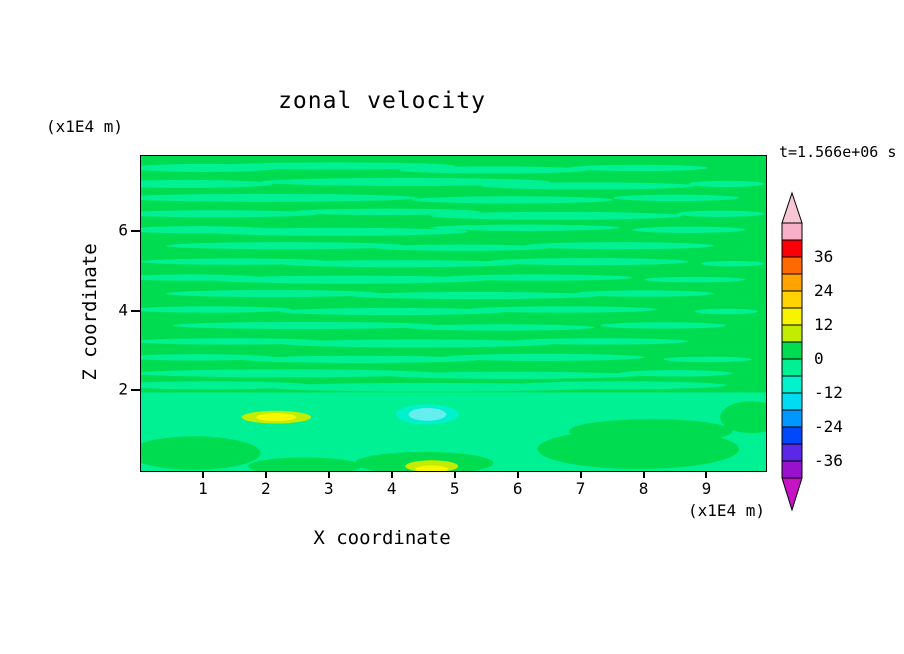 Image resolution: width=904 pixels, height=654 pixels. Describe the element at coordinates (643, 488) in the screenshot. I see `x-tick-label: 8` at that location.